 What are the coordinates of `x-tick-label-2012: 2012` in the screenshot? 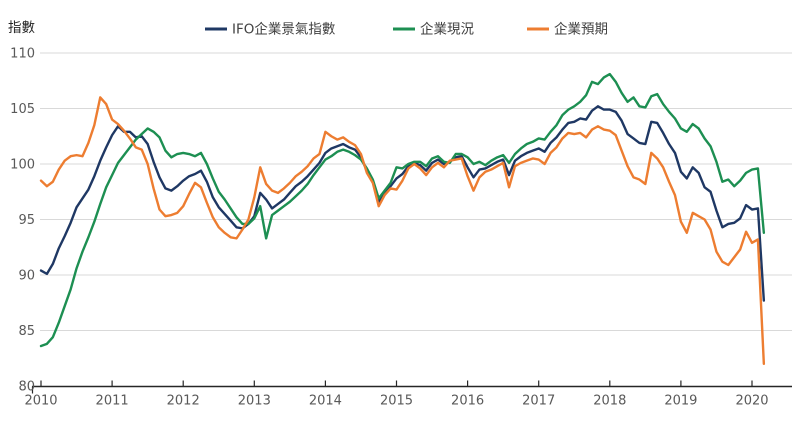 It's located at (183, 401).